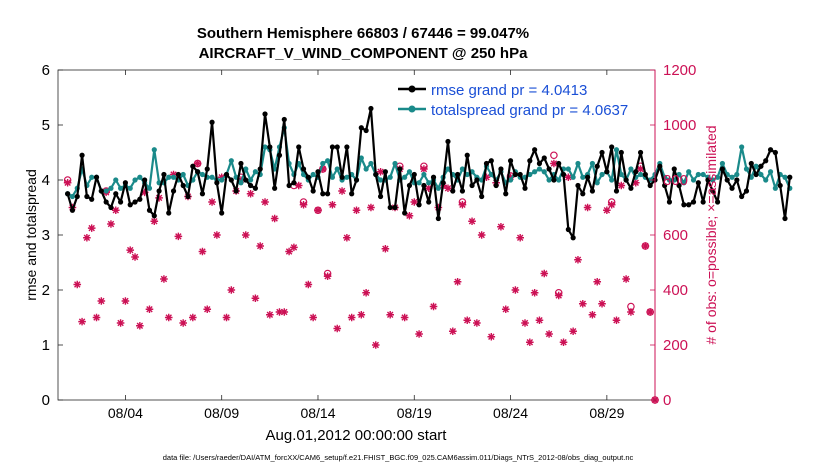 Image resolution: width=830 pixels, height=470 pixels. What do you see at coordinates (679, 70) in the screenshot?
I see `y-tick-label-right: 1200` at bounding box center [679, 70].